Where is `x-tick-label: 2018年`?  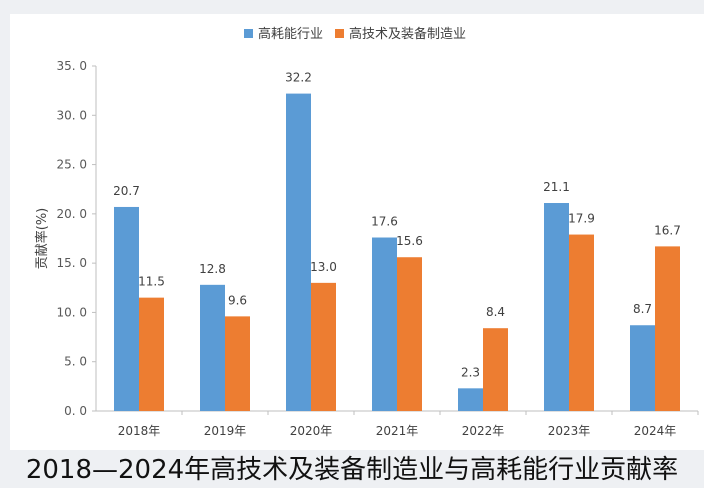
x-tick-label: 2018年 is located at coordinates (139, 431).